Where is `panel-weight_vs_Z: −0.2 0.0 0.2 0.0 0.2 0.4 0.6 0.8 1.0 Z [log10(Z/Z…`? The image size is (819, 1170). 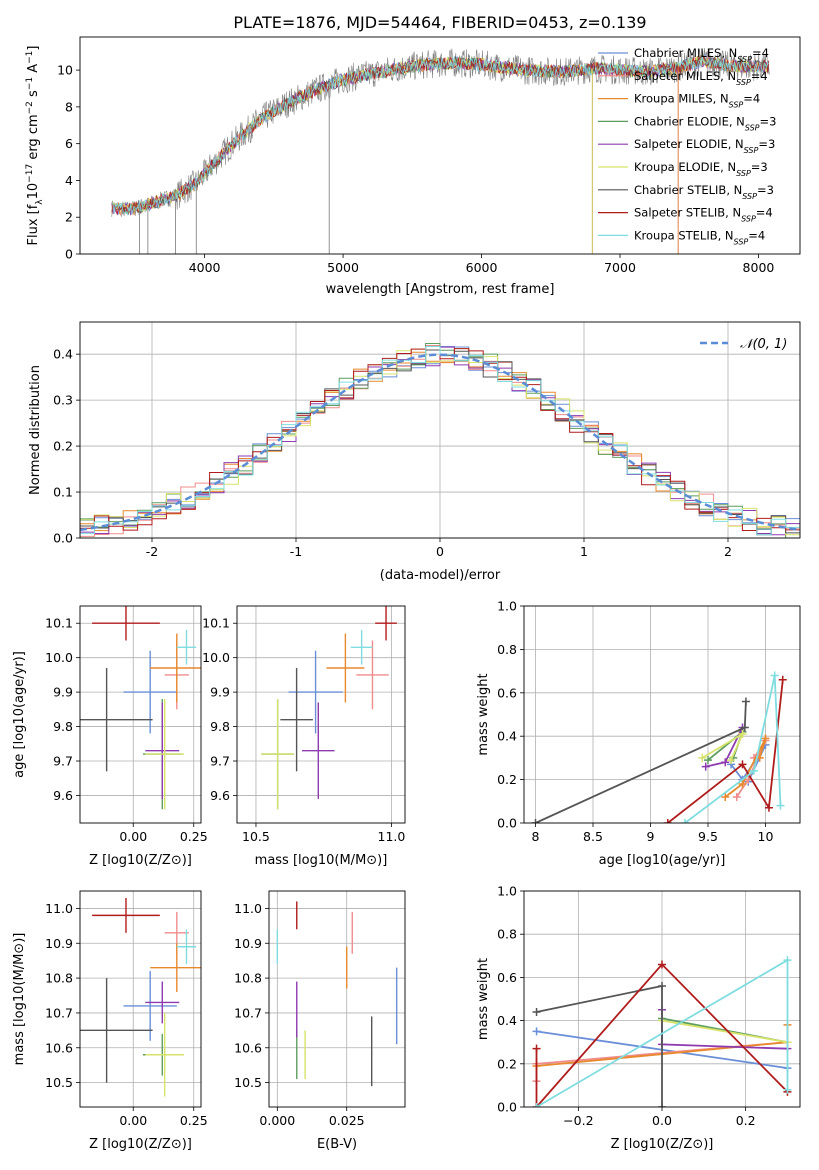
panel-weight_vs_Z: −0.2 0.0 0.2 0.0 0.2 0.4 0.6 0.8 1.0 Z [log10(Z/Z… is located at coordinates (638, 1018).